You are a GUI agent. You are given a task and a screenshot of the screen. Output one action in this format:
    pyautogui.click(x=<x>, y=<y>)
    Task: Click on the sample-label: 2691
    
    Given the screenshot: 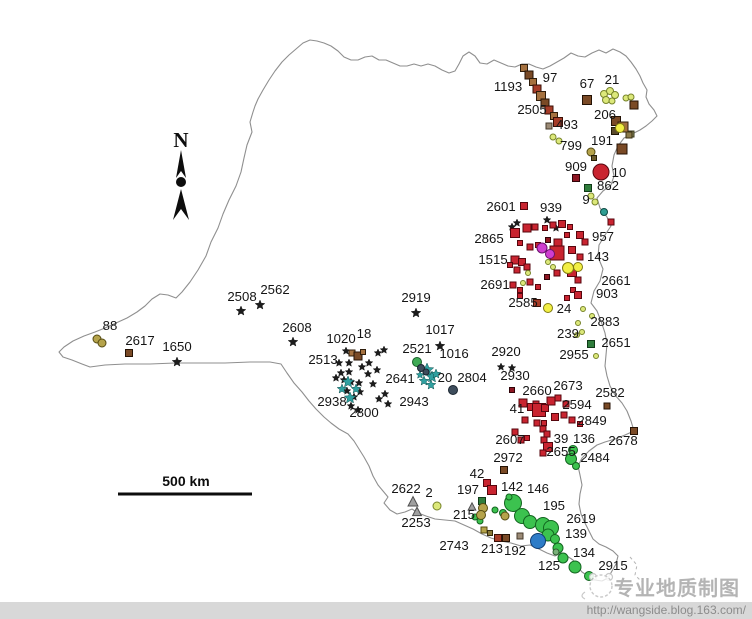 What is the action you would take?
    pyautogui.click(x=494, y=284)
    